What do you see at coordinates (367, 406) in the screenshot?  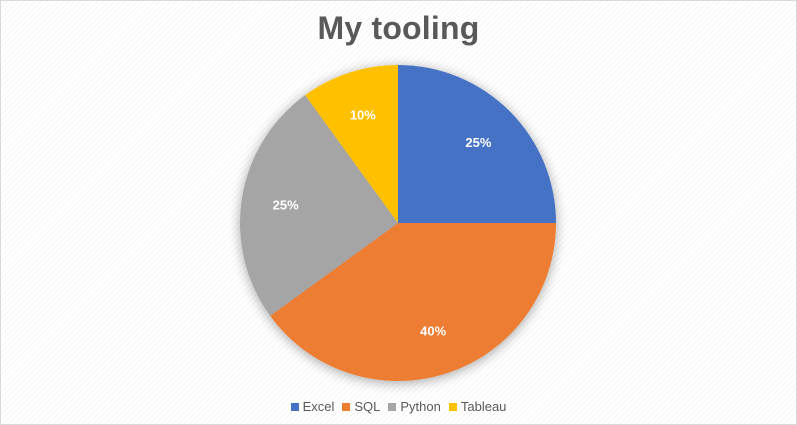 I see `legend-label: SQL` at bounding box center [367, 406].